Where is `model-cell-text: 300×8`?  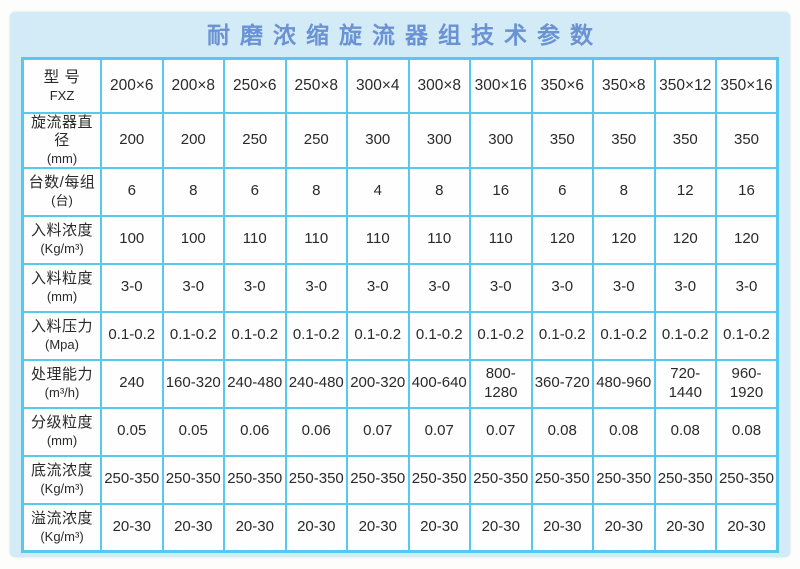 model-cell-text: 300×8 is located at coordinates (439, 86).